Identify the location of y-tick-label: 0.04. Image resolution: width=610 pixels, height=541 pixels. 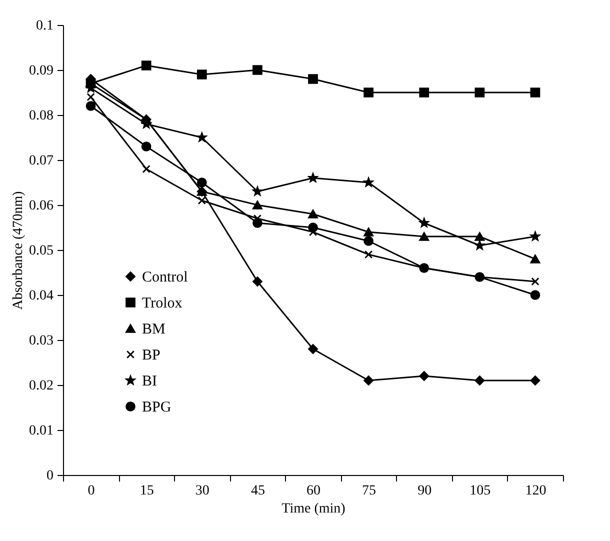
(41, 296).